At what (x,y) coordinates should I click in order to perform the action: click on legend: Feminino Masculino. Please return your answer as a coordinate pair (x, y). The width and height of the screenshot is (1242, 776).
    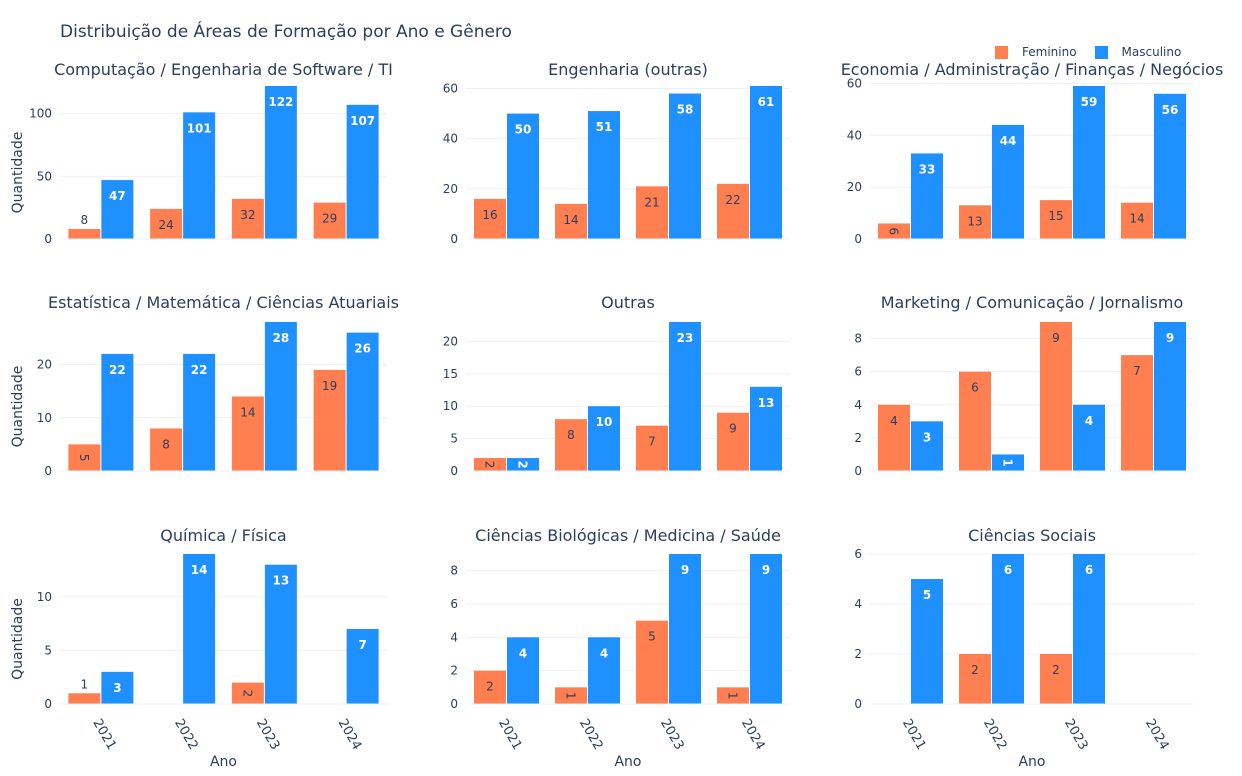
    Looking at the image, I should click on (1088, 52).